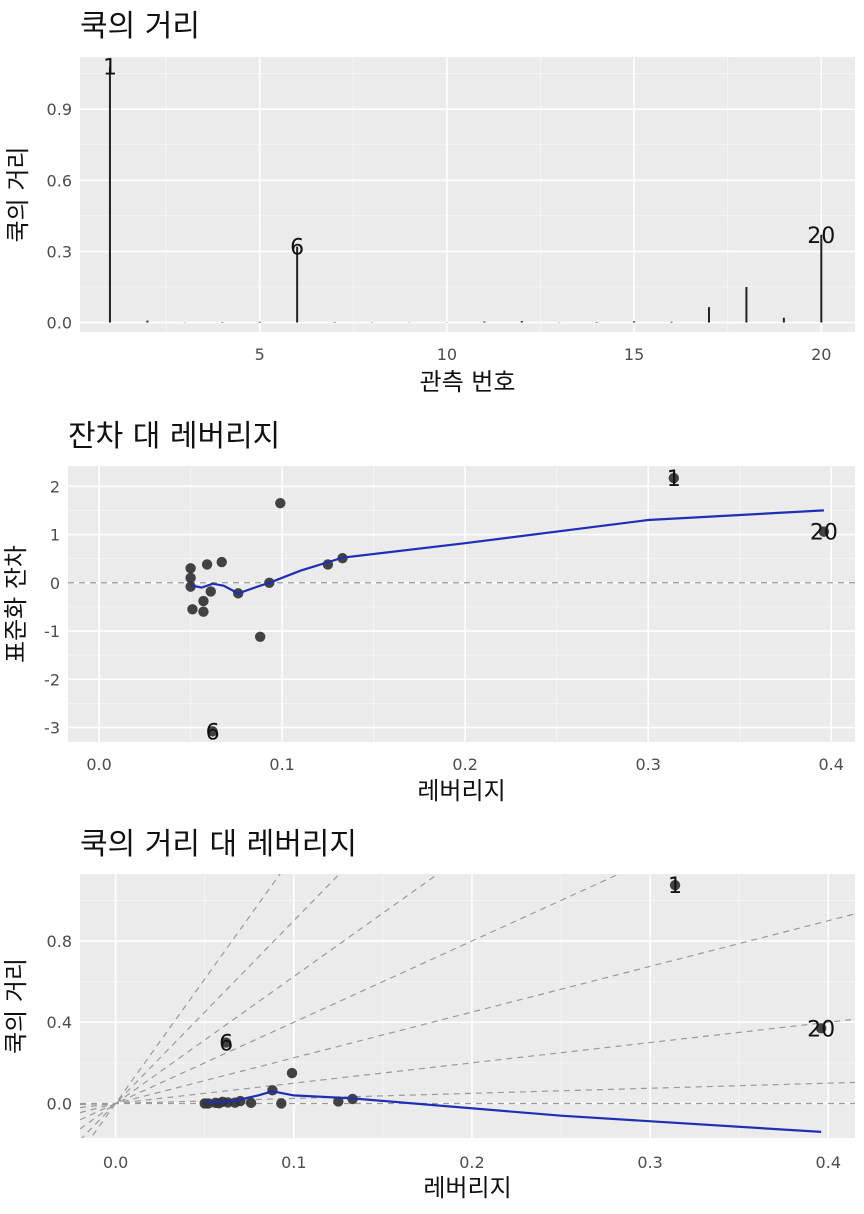 The height and width of the screenshot is (1214, 864). I want to click on y-tick-label: 1, so click(55, 535).